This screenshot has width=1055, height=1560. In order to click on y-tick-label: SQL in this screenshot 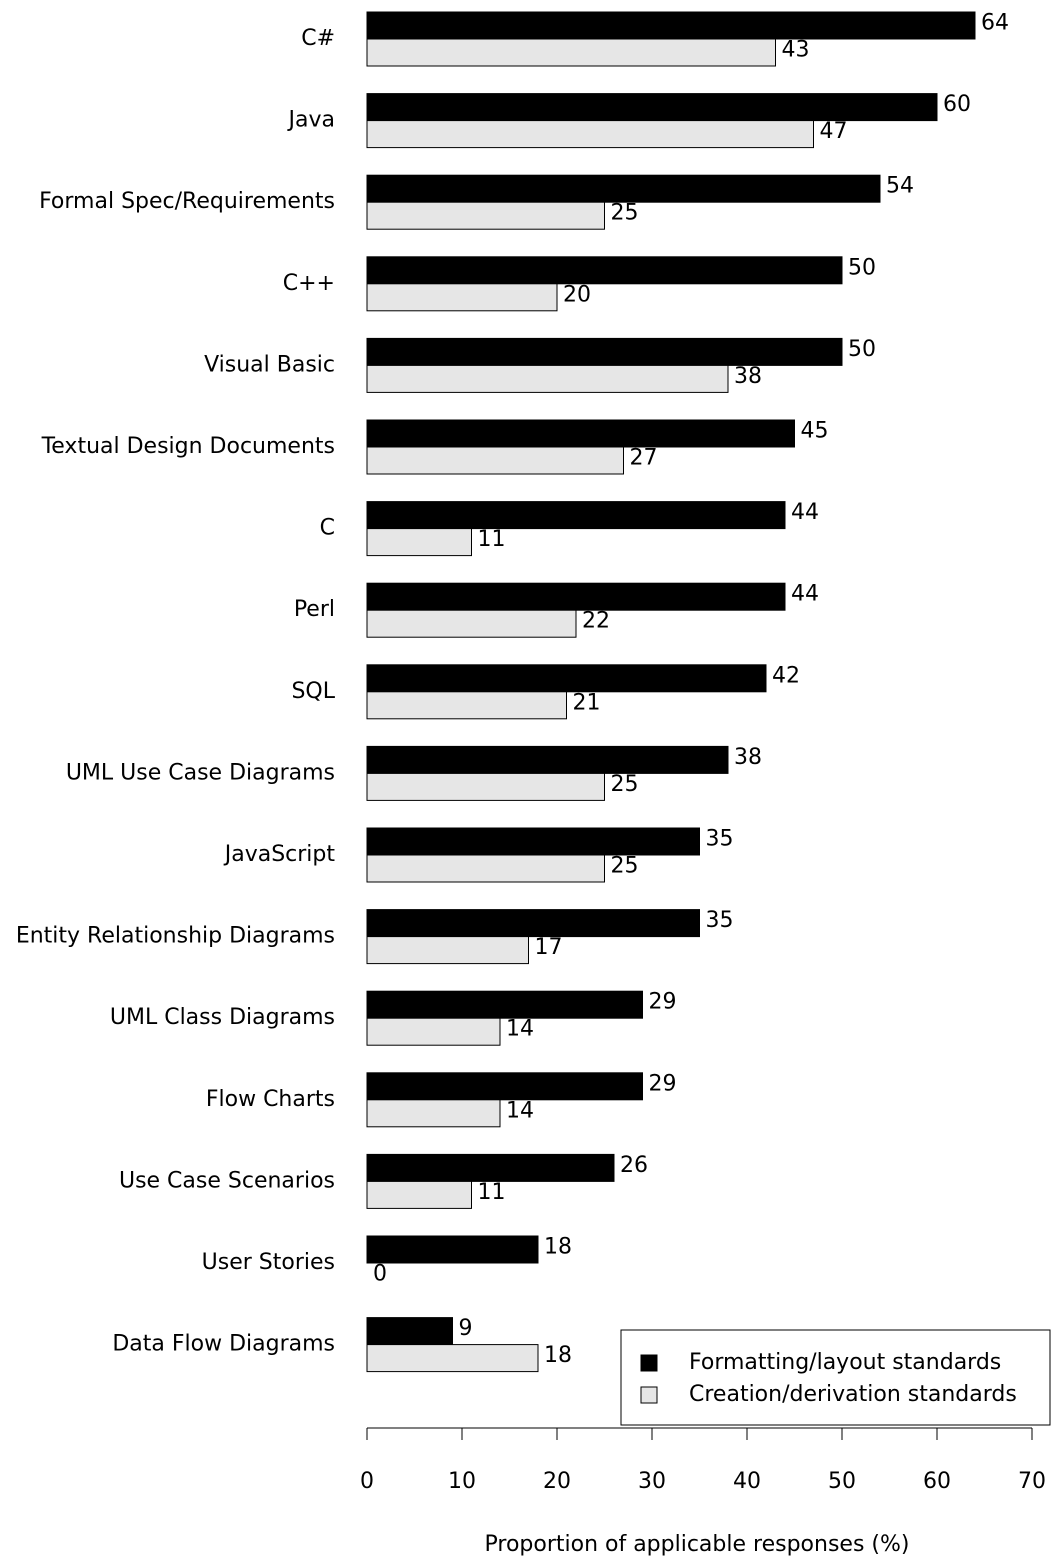, I will do `click(313, 691)`.